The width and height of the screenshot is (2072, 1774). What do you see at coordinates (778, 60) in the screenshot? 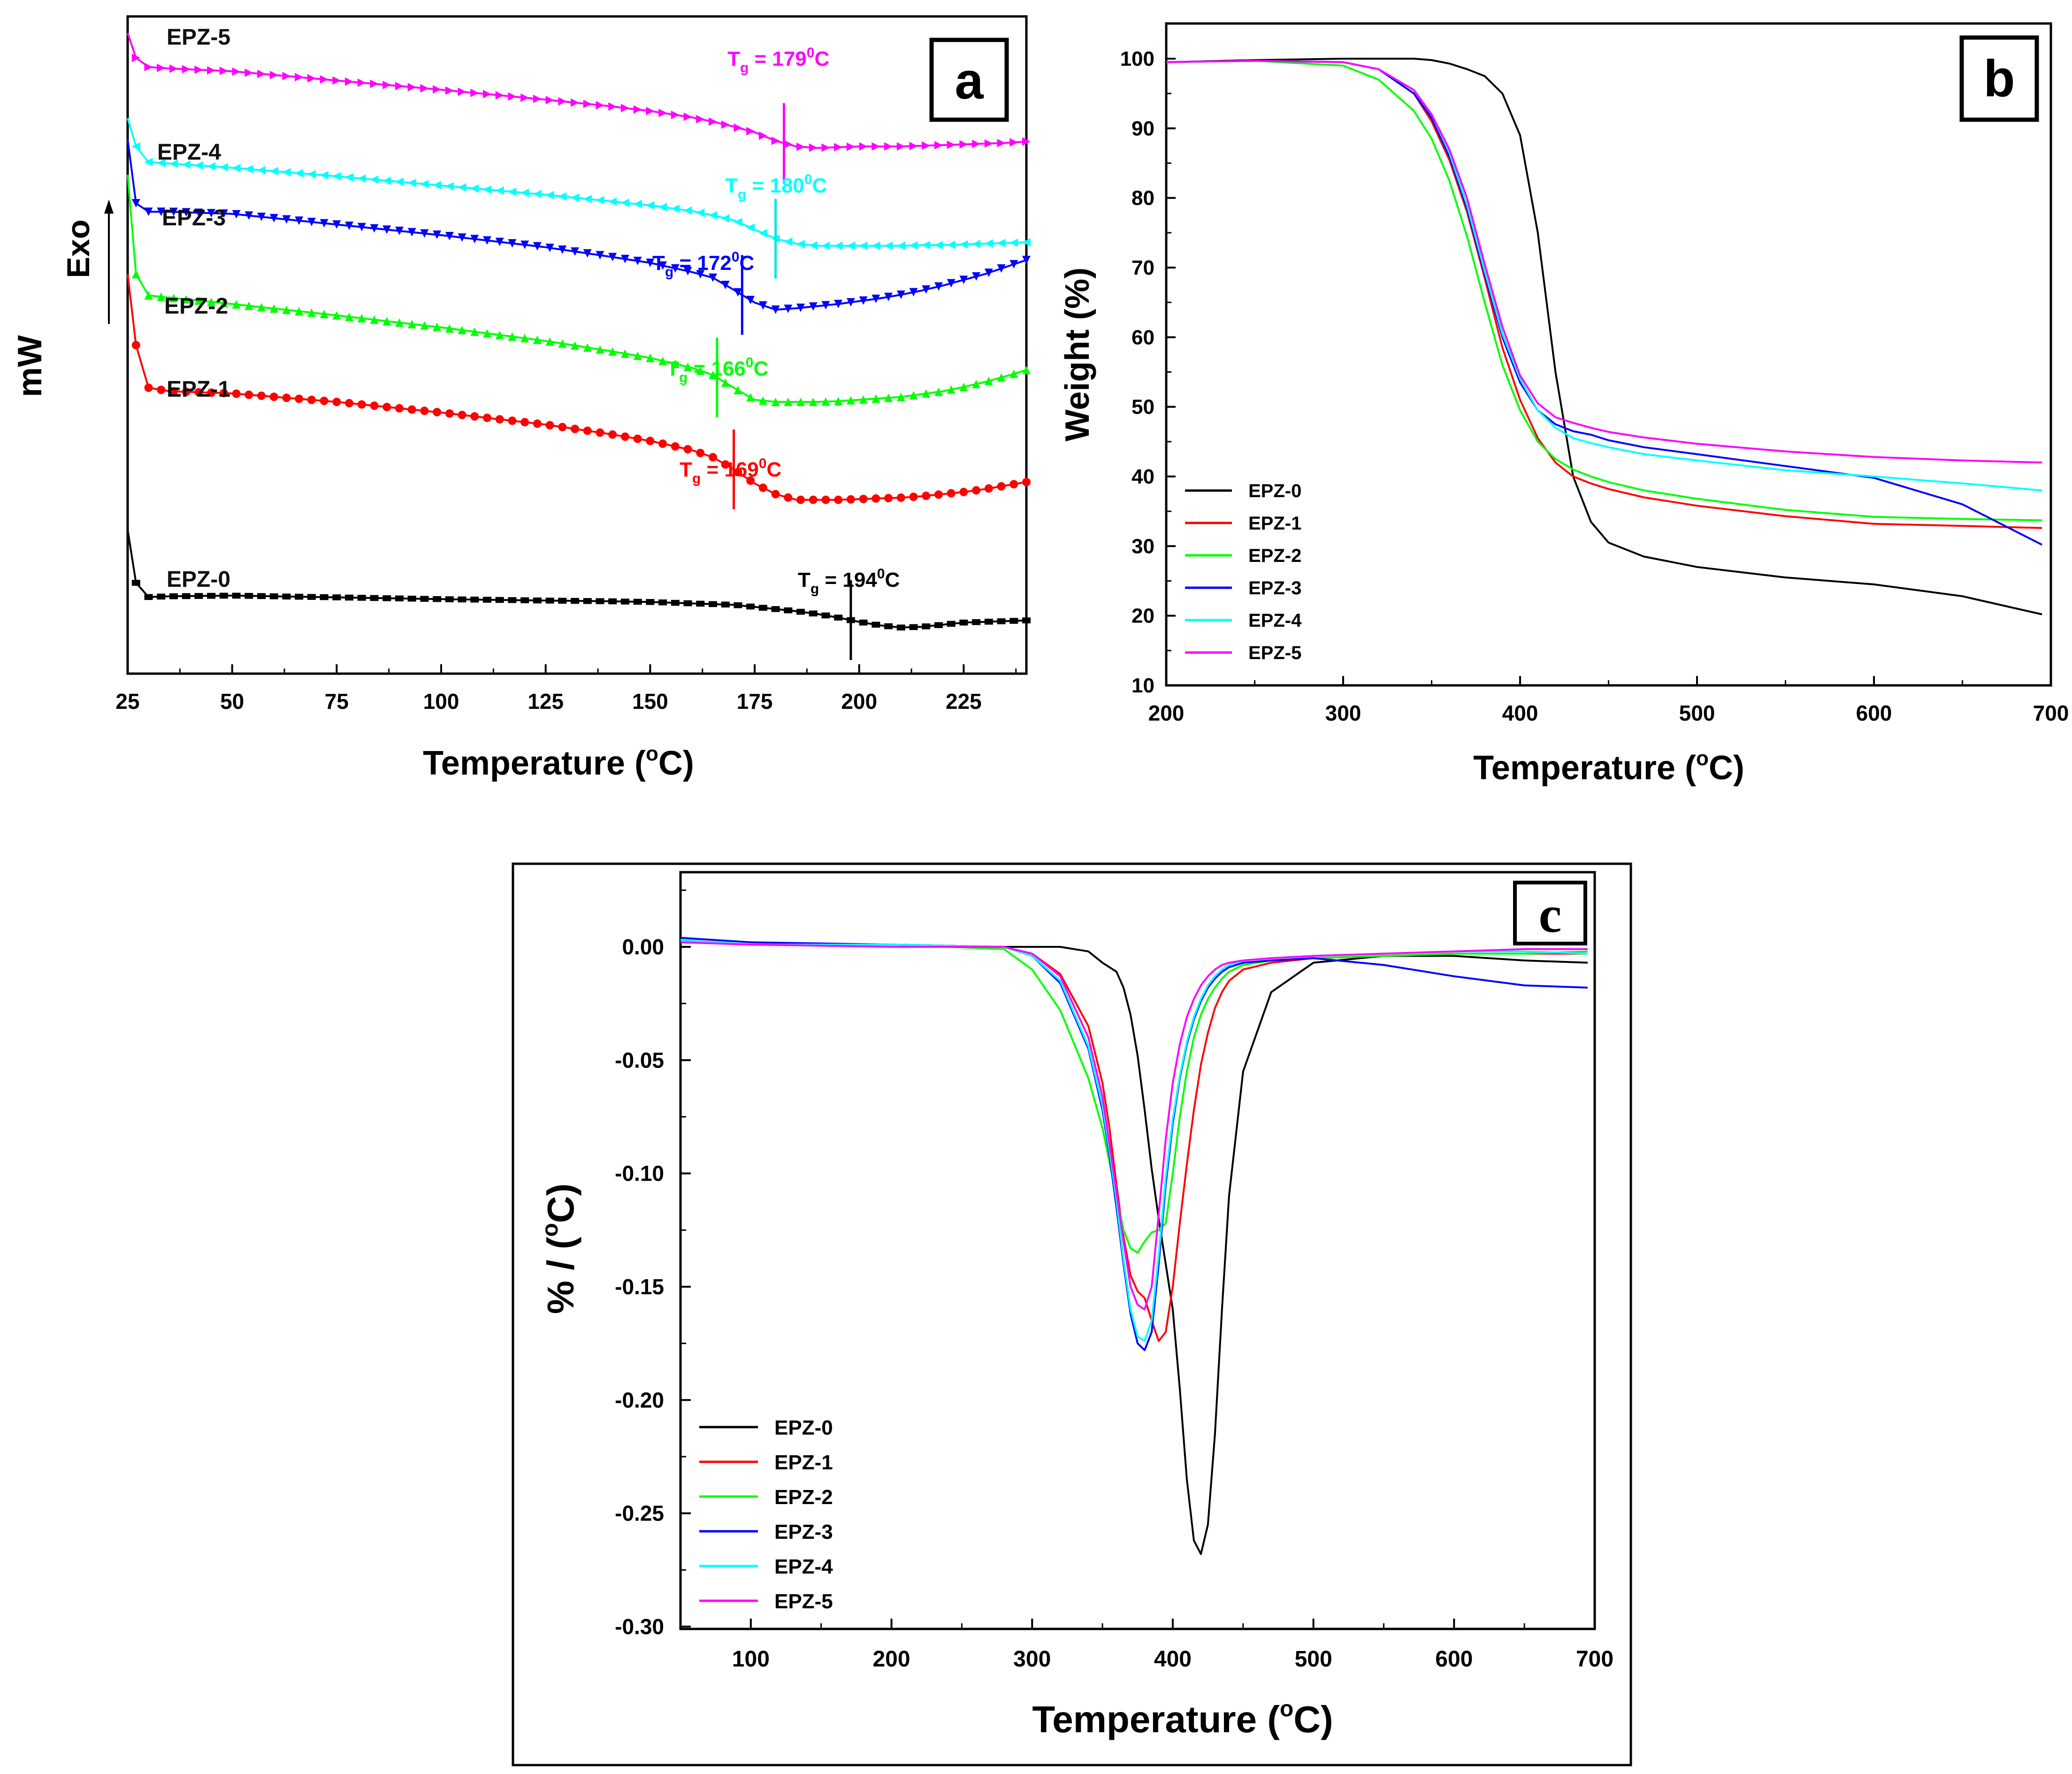
I see `tg-annotation-epz-5: Tg = 1790C` at bounding box center [778, 60].